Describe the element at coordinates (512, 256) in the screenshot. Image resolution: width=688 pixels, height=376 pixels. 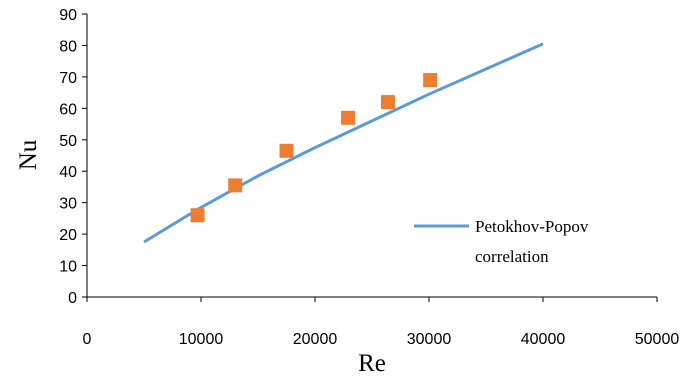
I see `legend-label-line2: correlation` at that location.